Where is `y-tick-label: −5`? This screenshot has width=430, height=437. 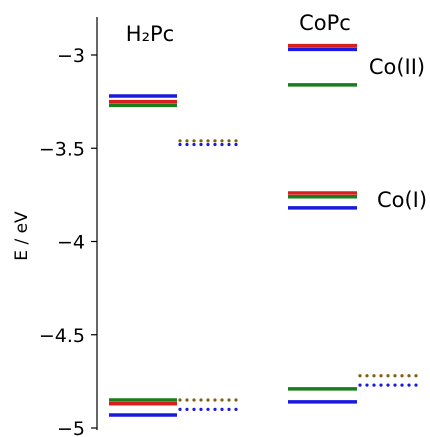 y-tick-label: −5 is located at coordinates (71, 427).